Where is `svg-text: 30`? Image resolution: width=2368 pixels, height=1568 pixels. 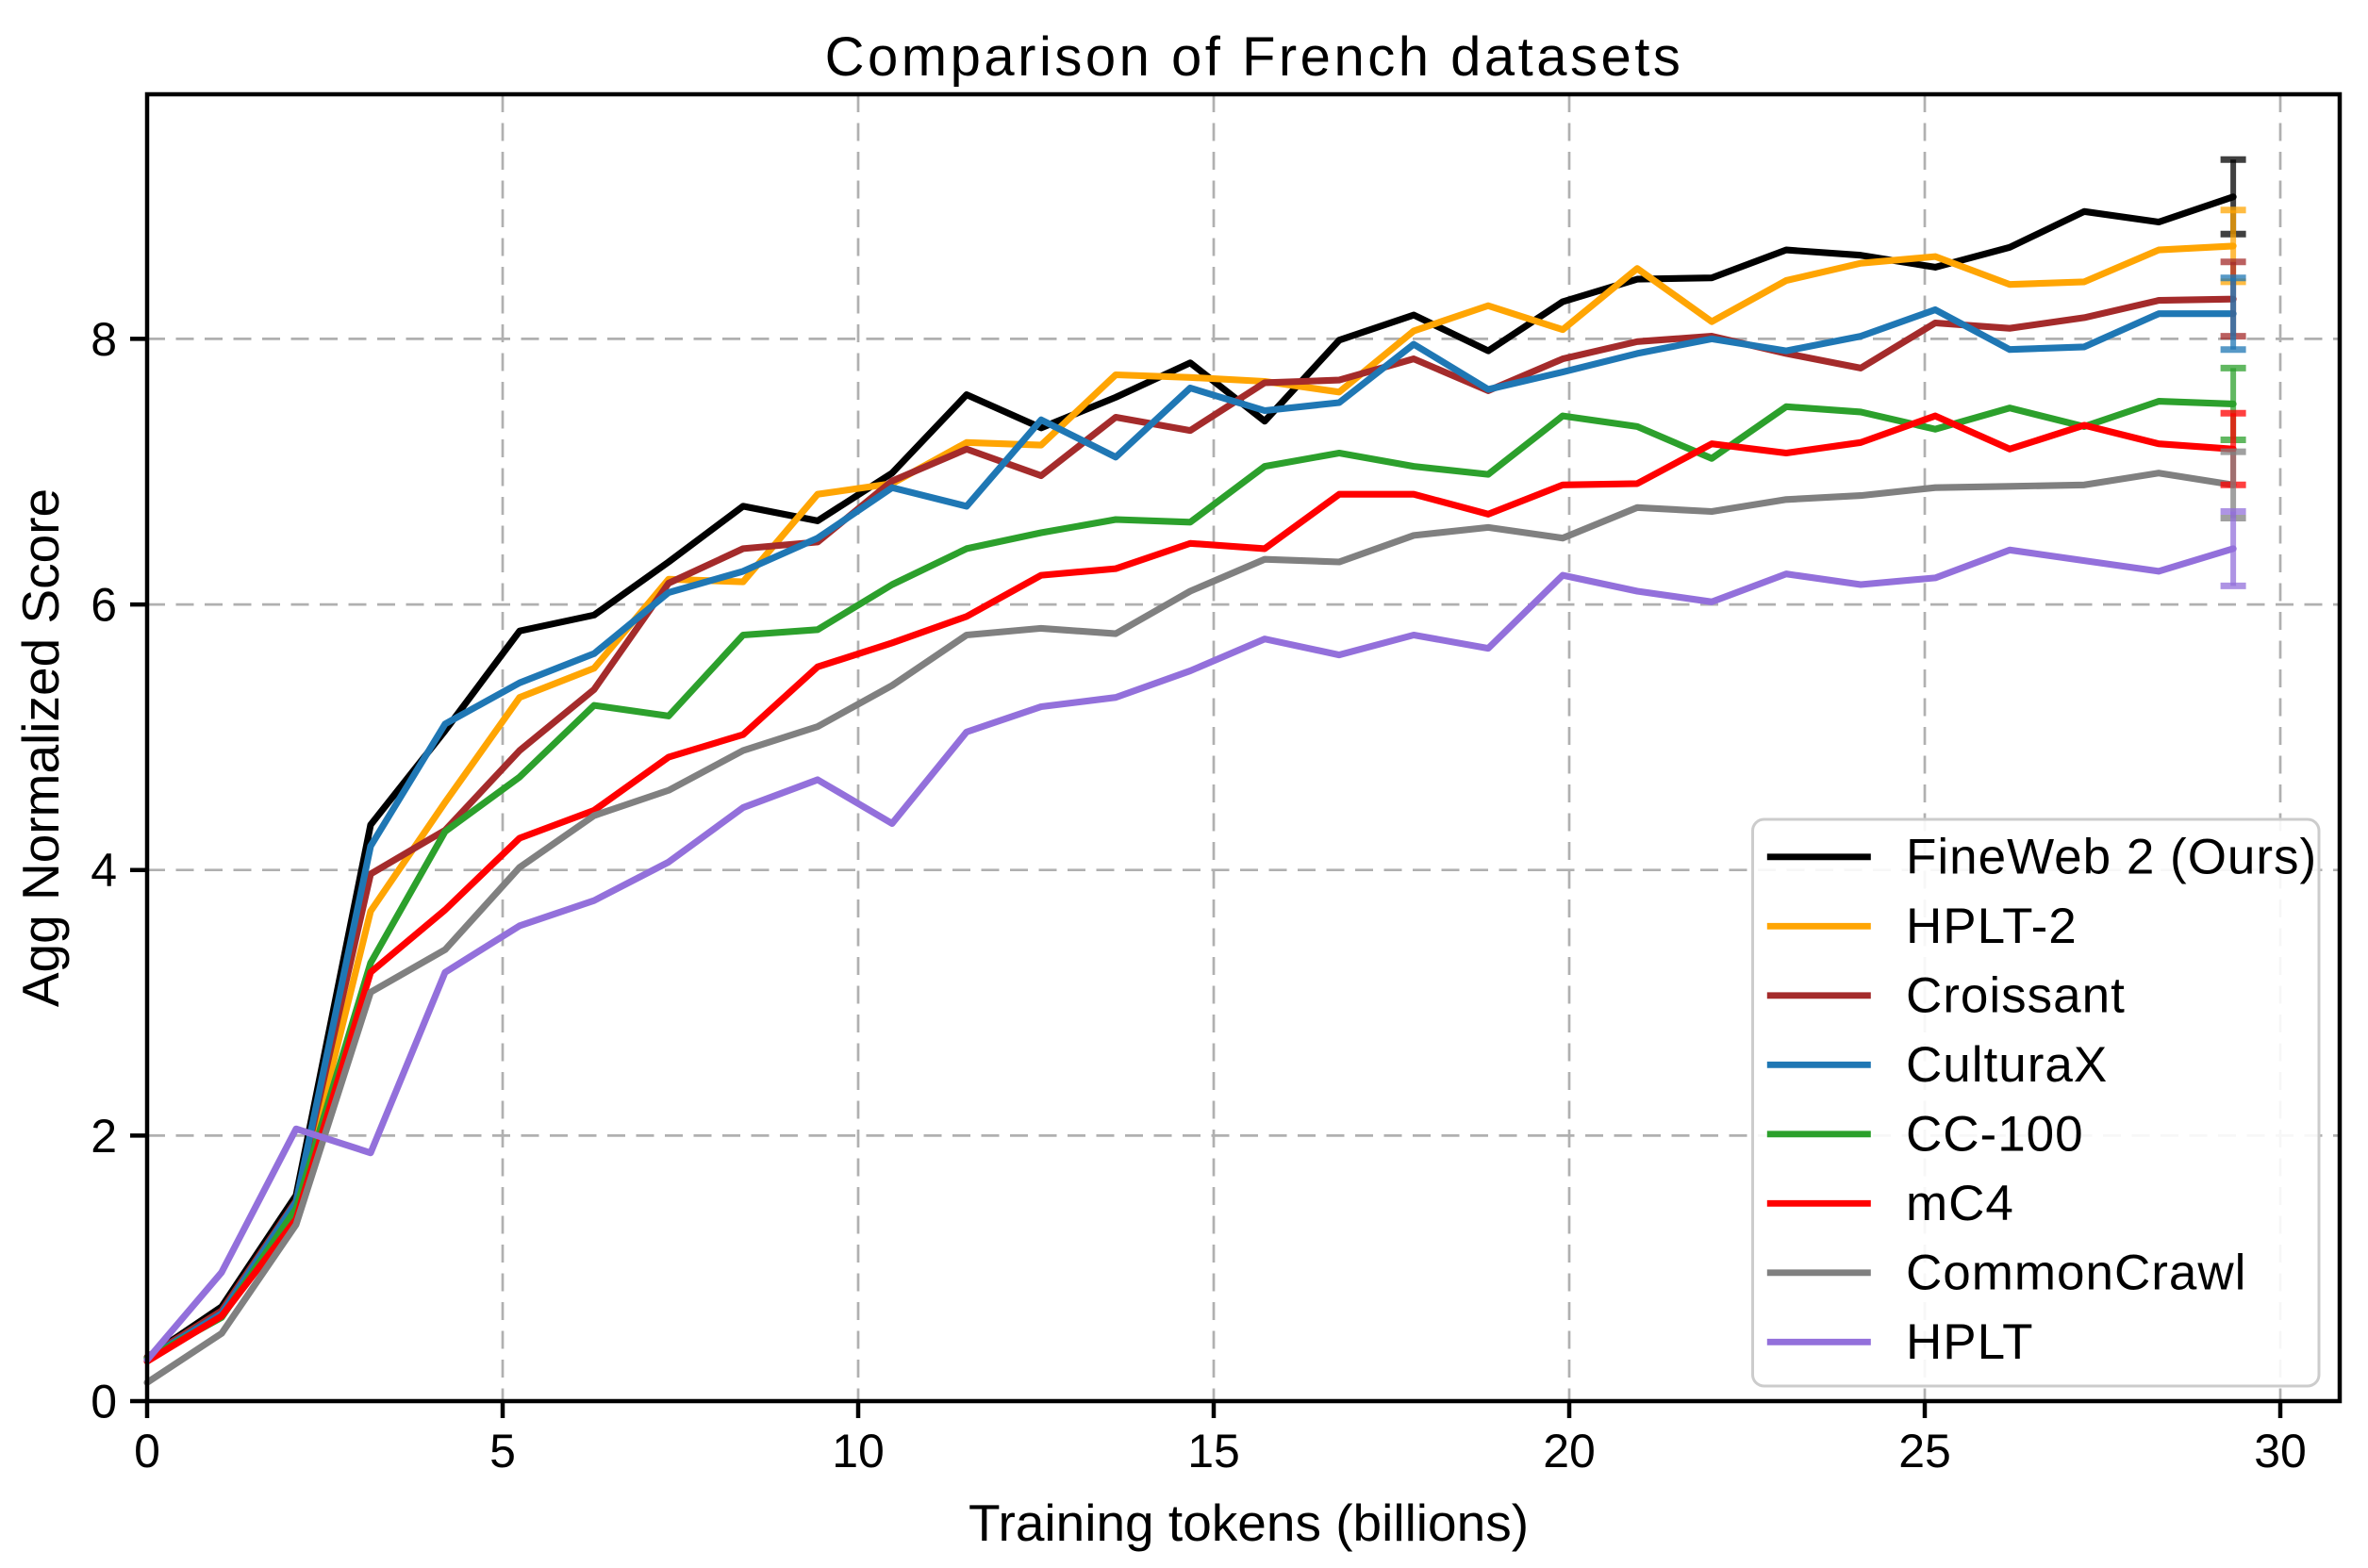
svg-text: 30 is located at coordinates (2281, 1451).